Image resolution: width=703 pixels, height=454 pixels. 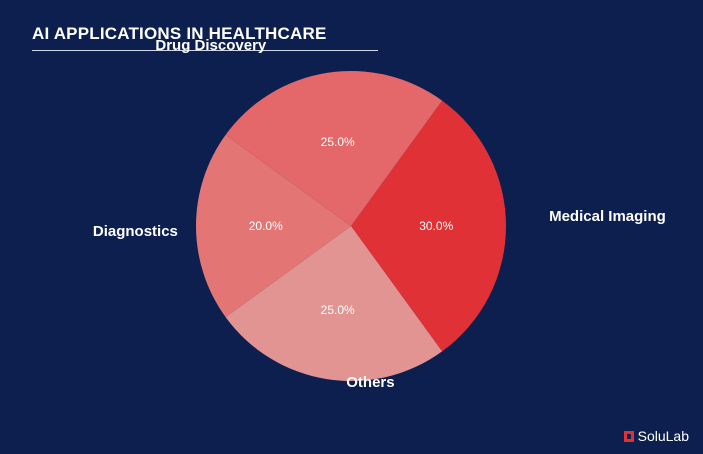 What do you see at coordinates (663, 436) in the screenshot?
I see `brand-name: SoluLab` at bounding box center [663, 436].